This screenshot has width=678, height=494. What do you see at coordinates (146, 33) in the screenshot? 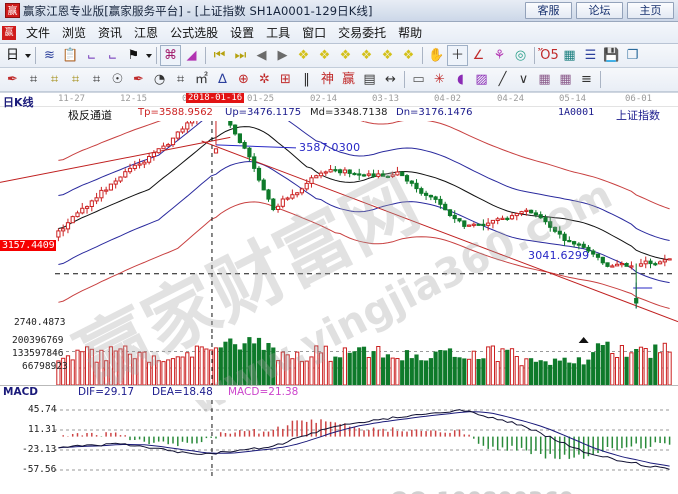
I see `menu-item-gann: 江恩` at bounding box center [146, 33].